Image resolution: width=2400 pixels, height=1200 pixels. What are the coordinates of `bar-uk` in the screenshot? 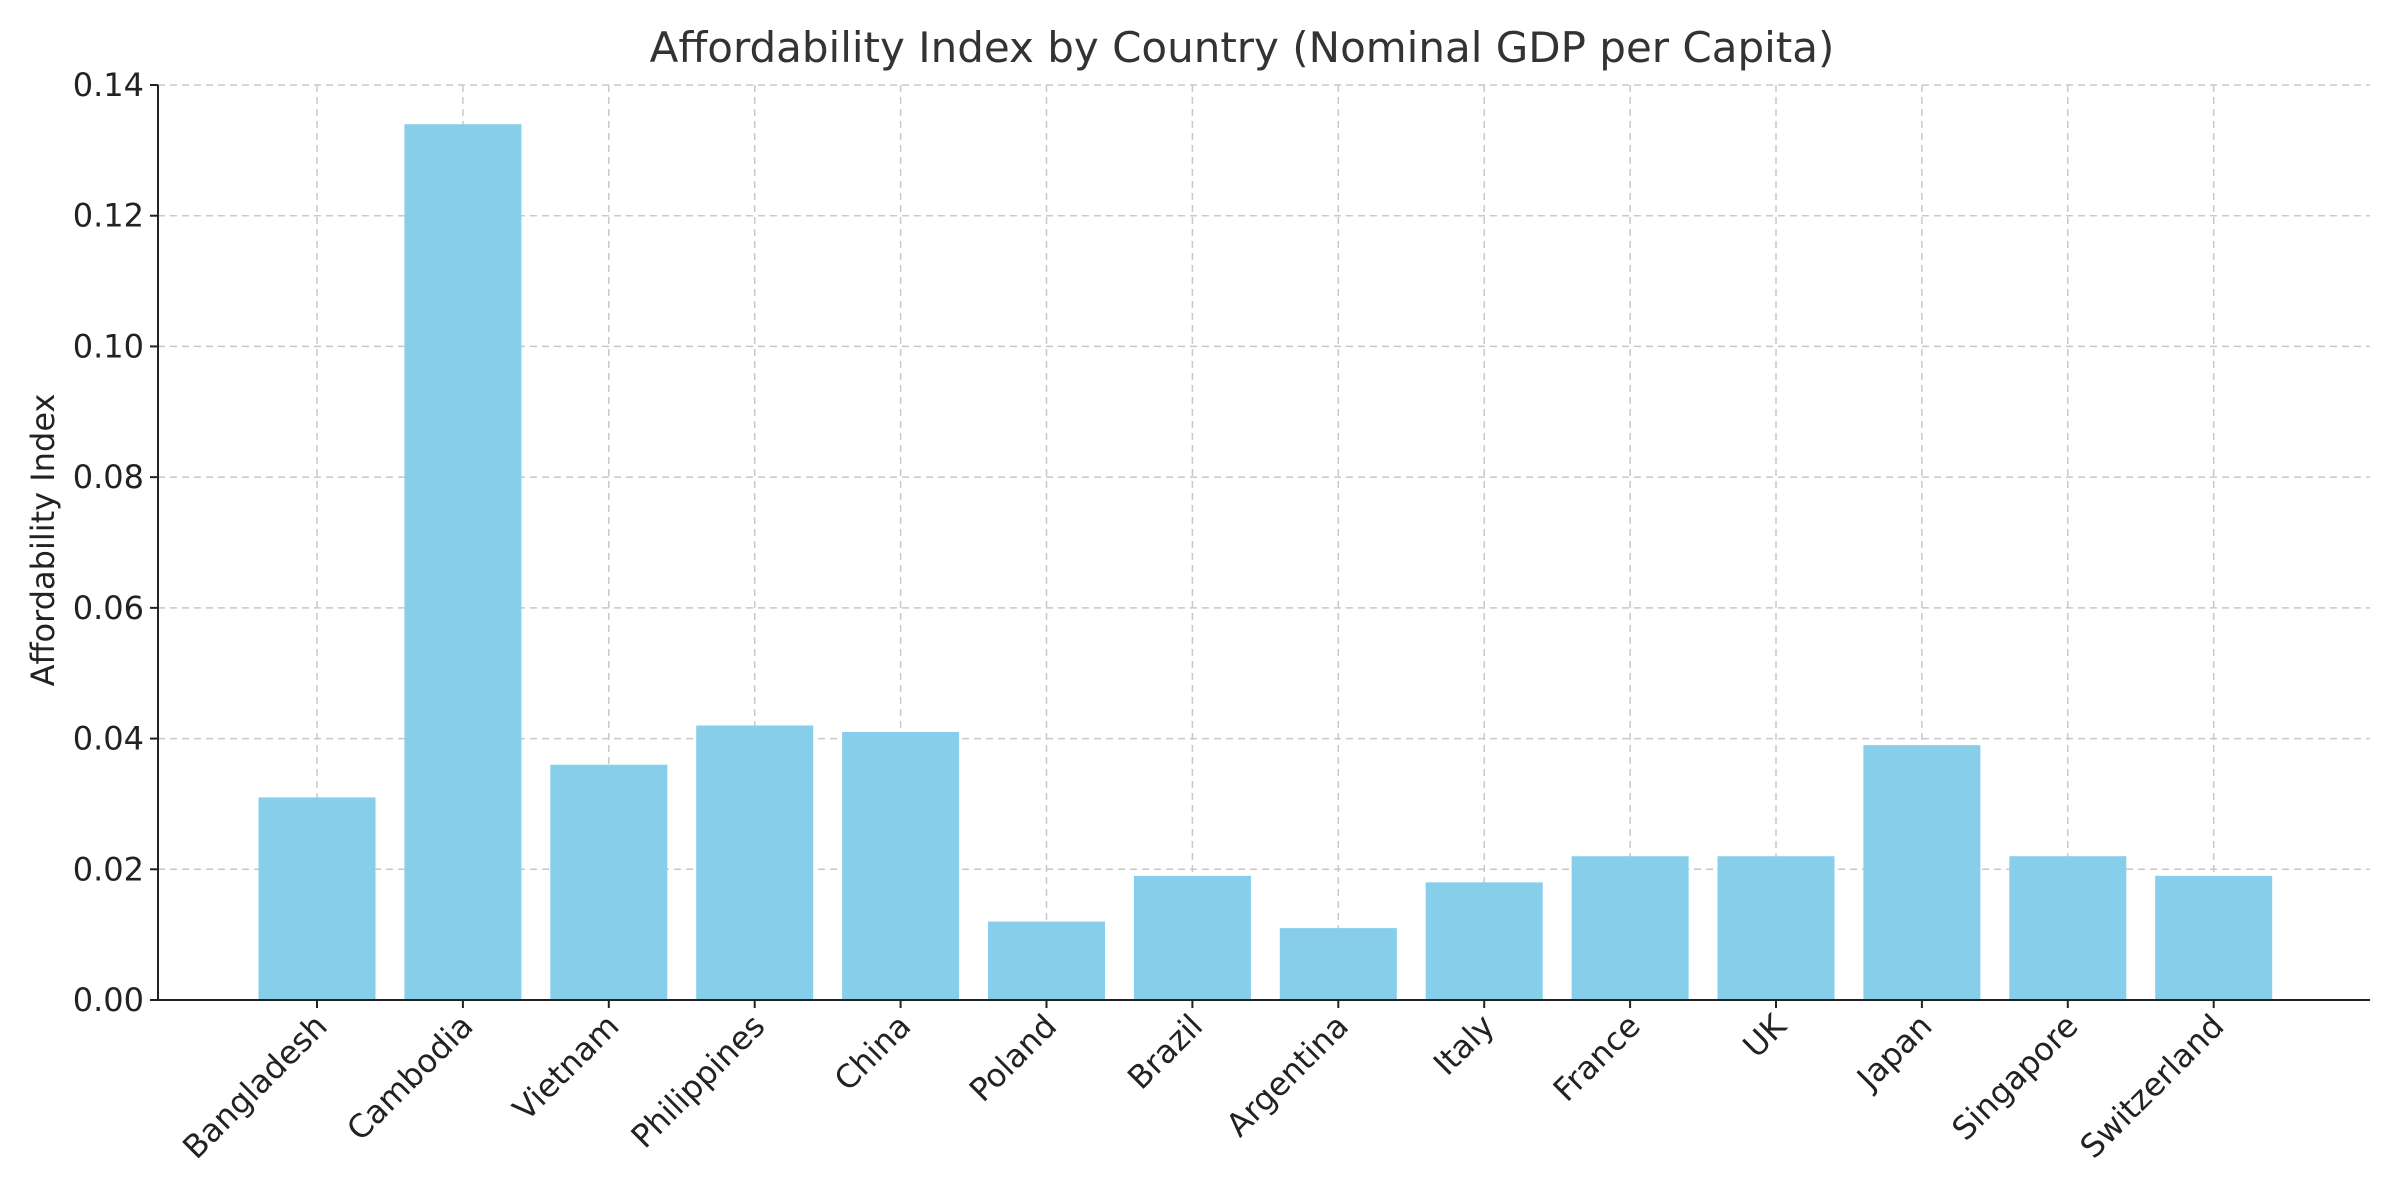 It's located at (1776, 928).